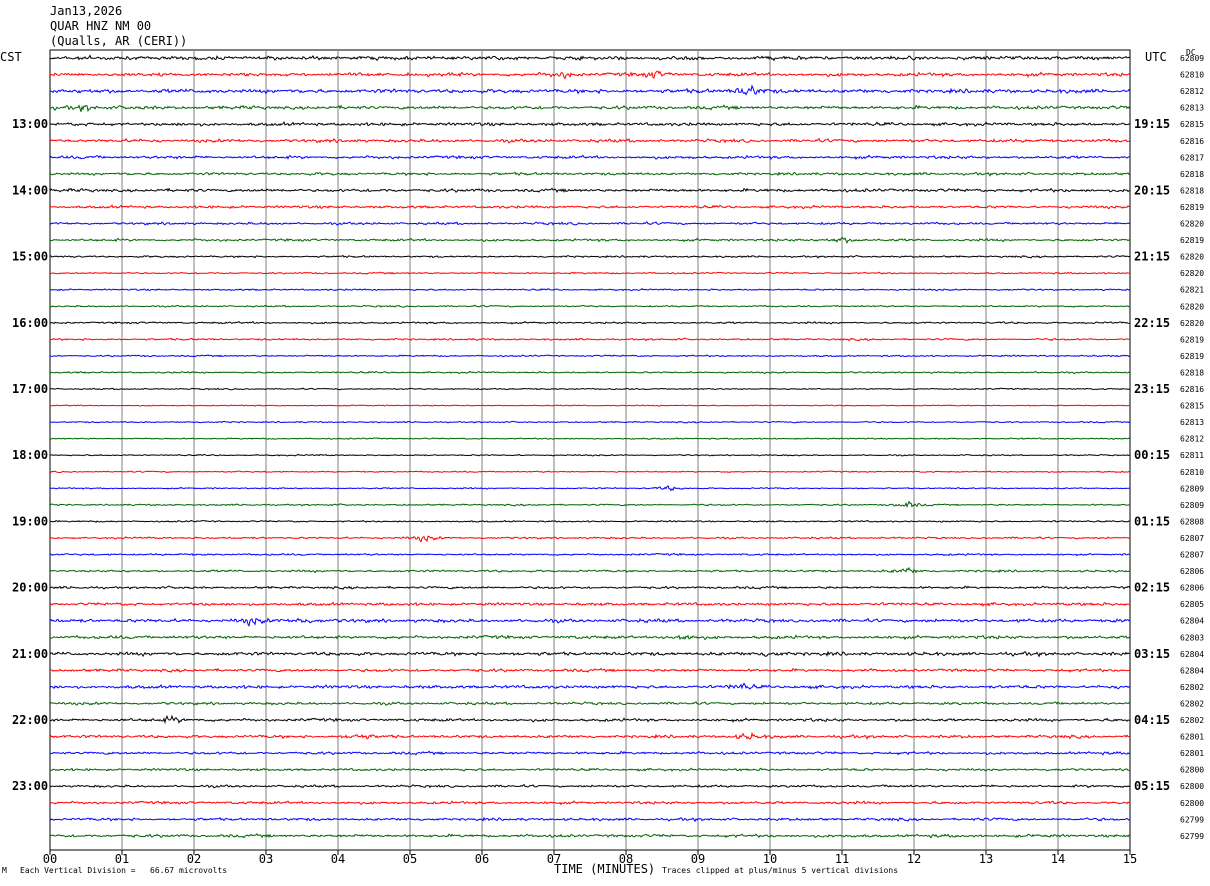 This screenshot has height=886, width=1210. I want to click on dc-offset-label: 62810, so click(1192, 472).